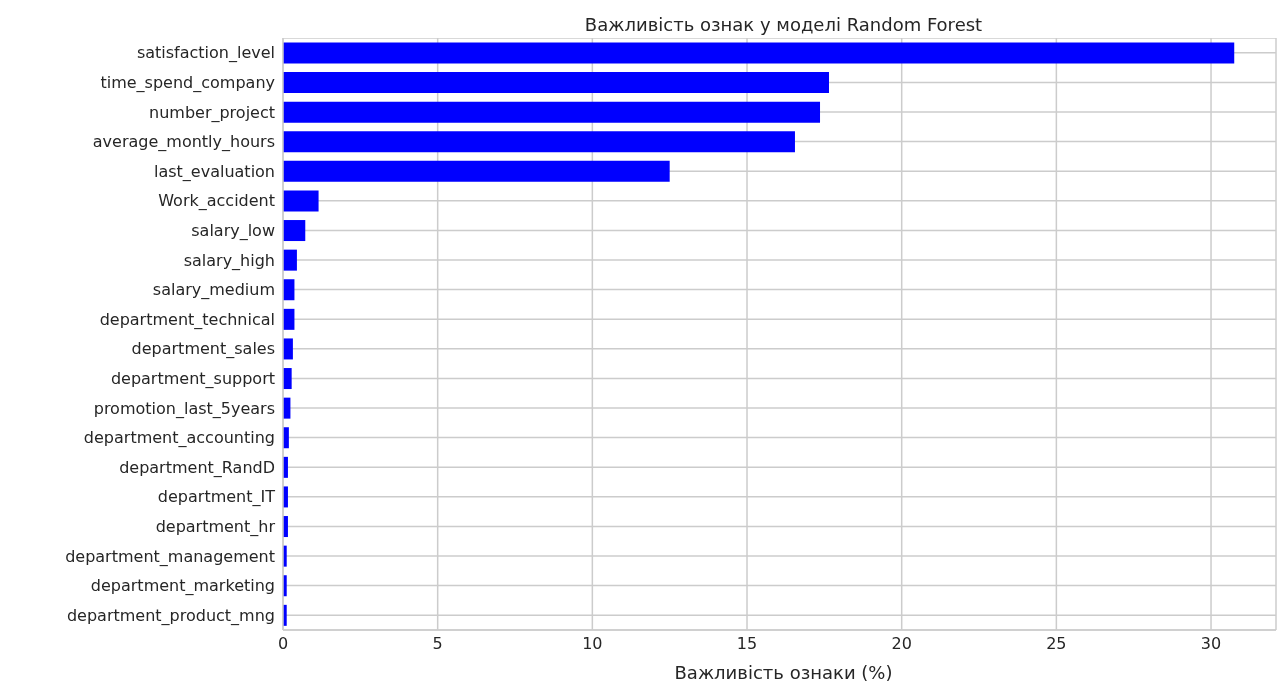 This screenshot has width=1278, height=691. I want to click on y-tick-label: department_support, so click(192, 379).